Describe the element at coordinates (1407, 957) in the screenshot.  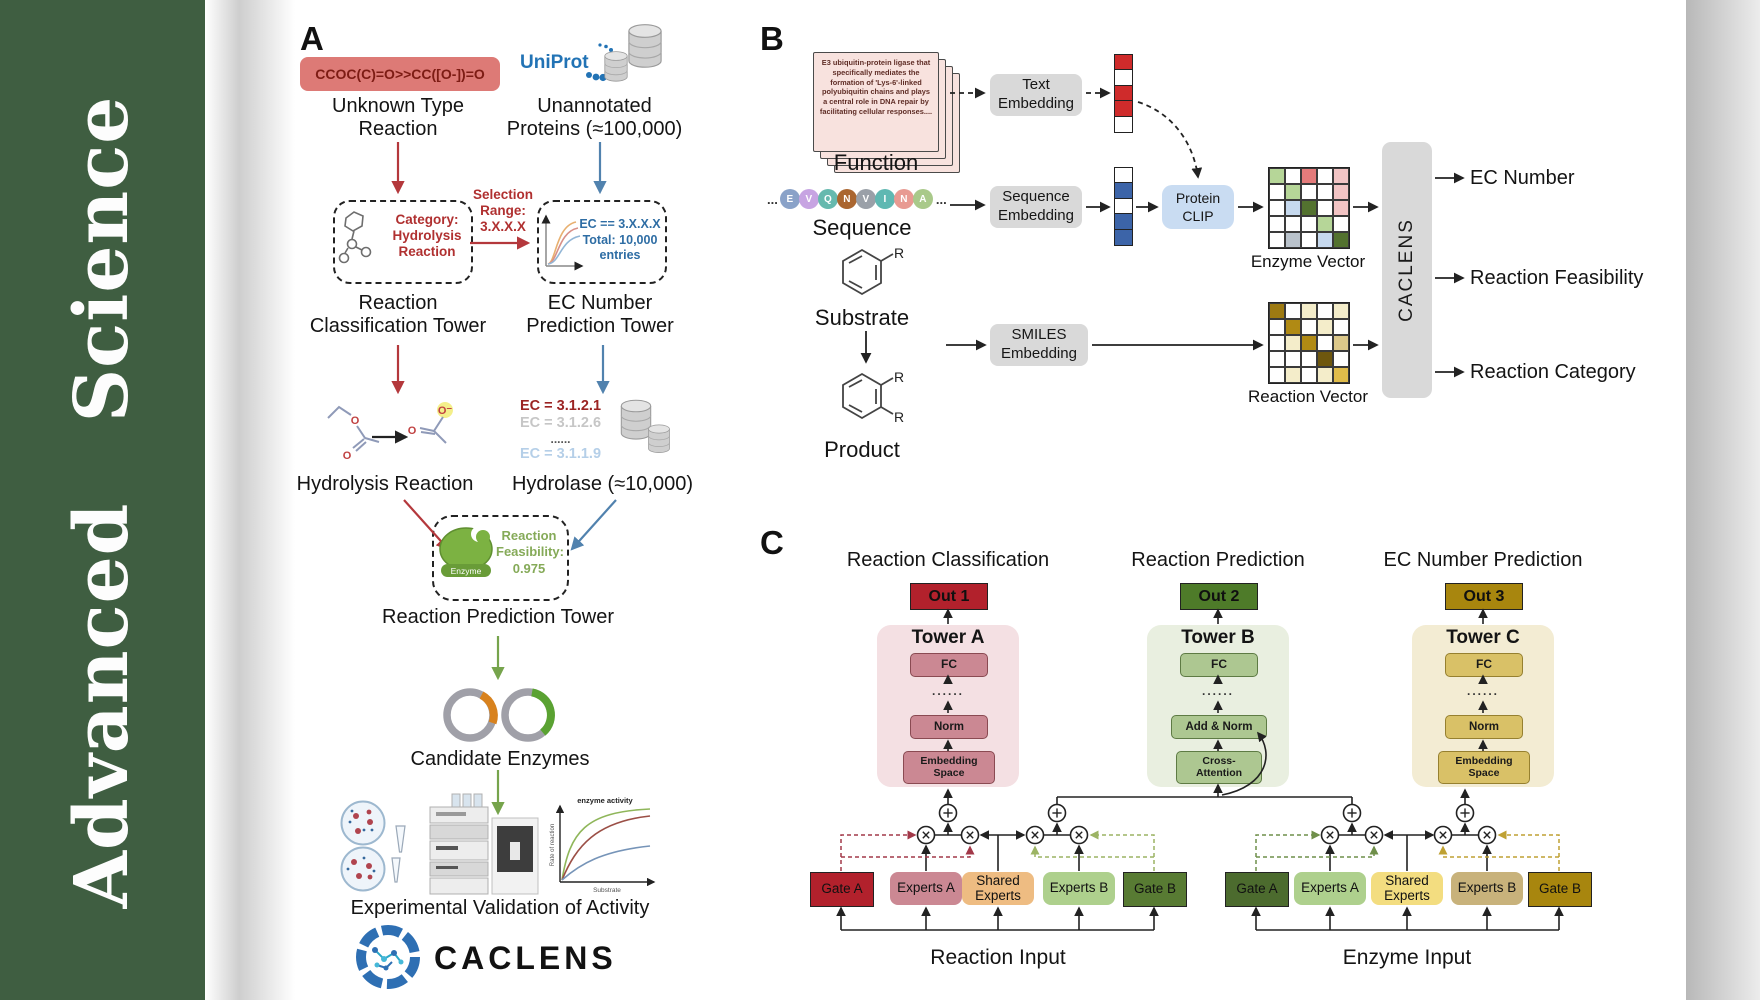
I see `enzyme-input-label: Enzyme Input` at that location.